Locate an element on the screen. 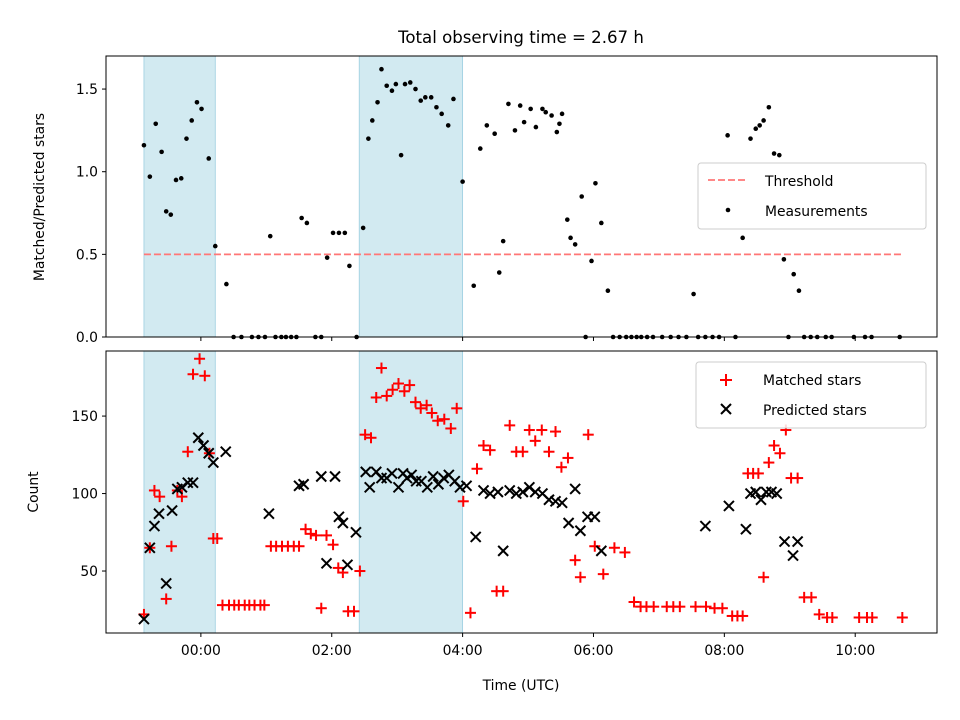  bottom-legend: Matched stars Predicted stars is located at coordinates (811, 395).